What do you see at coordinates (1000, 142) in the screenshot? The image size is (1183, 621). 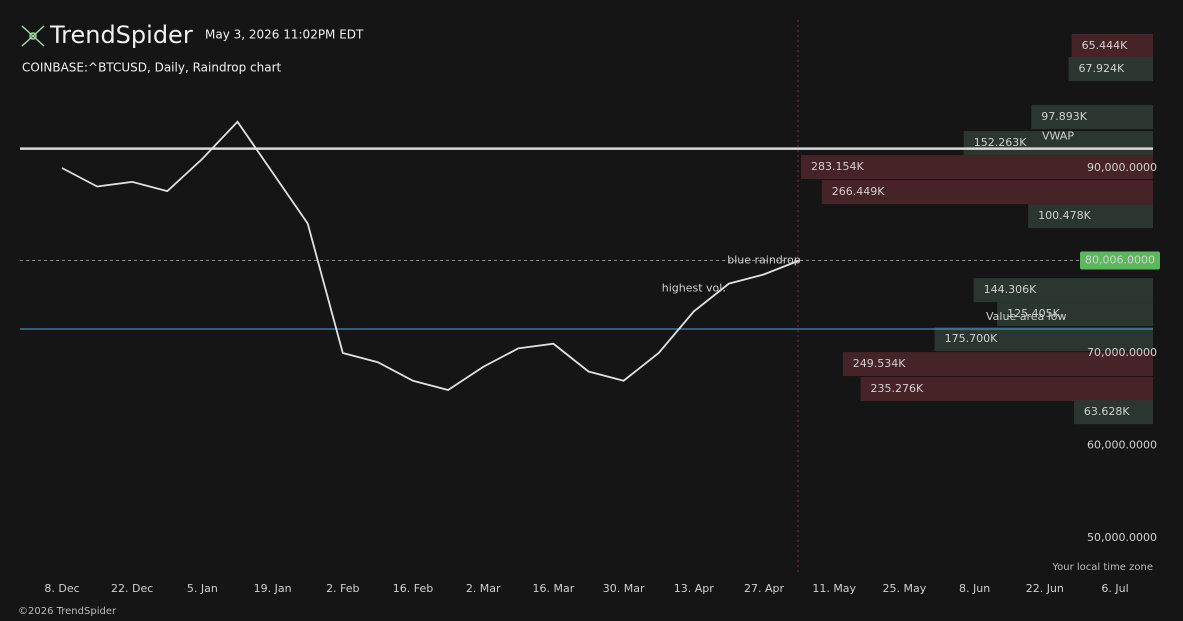 I see `profile-label: 152.263K` at bounding box center [1000, 142].